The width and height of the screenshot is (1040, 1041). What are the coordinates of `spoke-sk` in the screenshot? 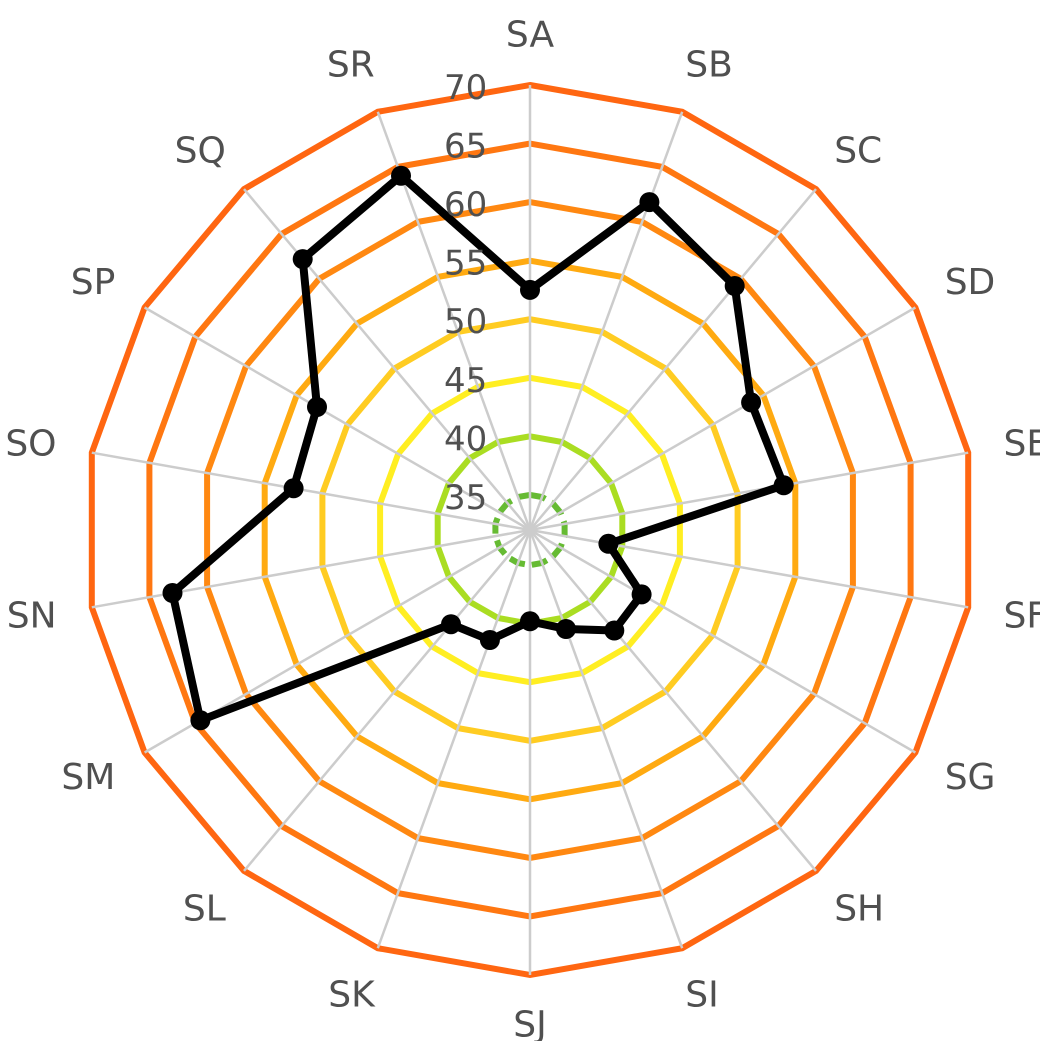 It's located at (454, 739).